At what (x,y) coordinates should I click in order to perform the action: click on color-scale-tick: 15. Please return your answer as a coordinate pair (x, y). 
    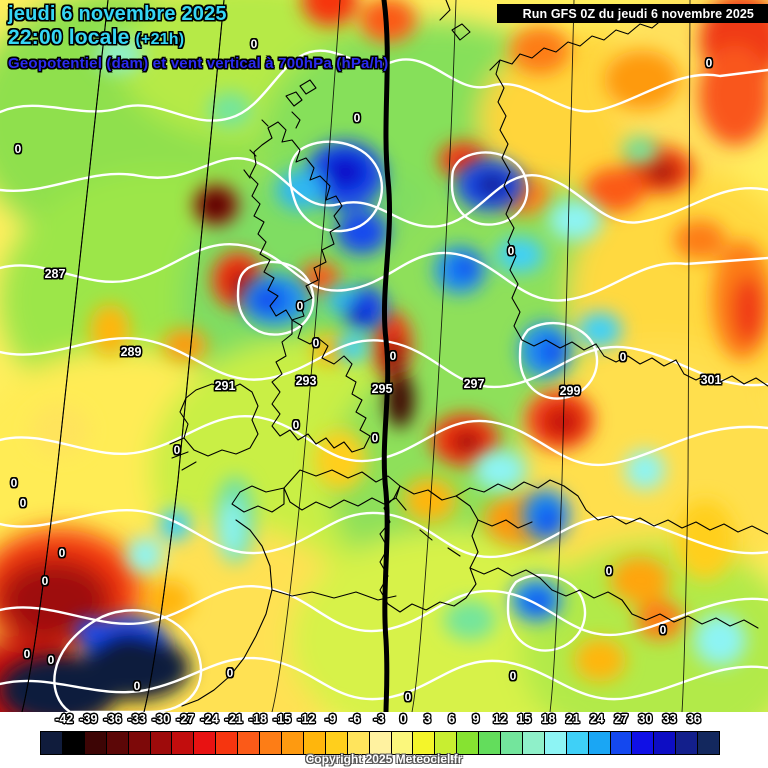
    Looking at the image, I should click on (524, 719).